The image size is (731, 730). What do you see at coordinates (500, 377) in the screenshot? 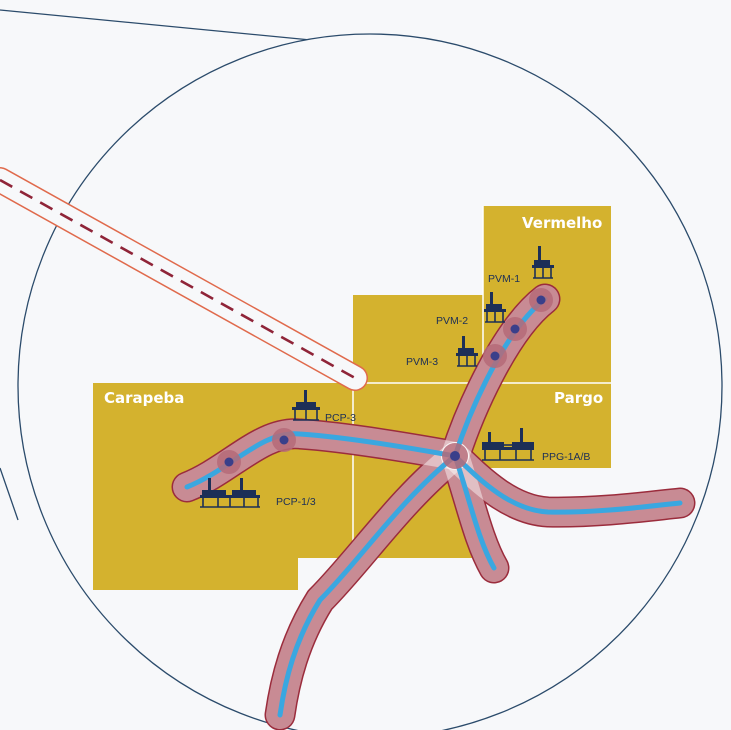
I see `pipeline-vermelho` at bounding box center [500, 377].